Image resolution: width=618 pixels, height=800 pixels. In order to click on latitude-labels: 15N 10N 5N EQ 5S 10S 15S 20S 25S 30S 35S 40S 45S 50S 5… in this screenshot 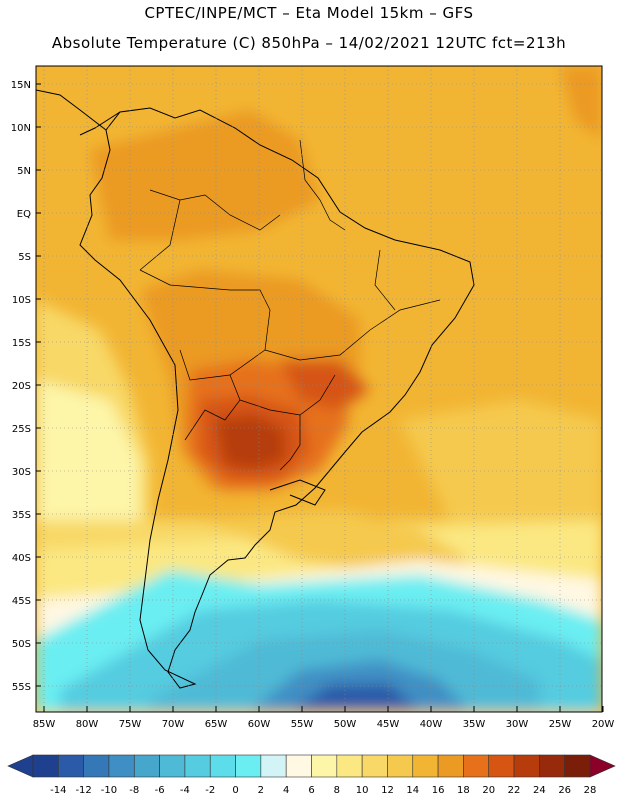, I will do `click(26, 386)`.